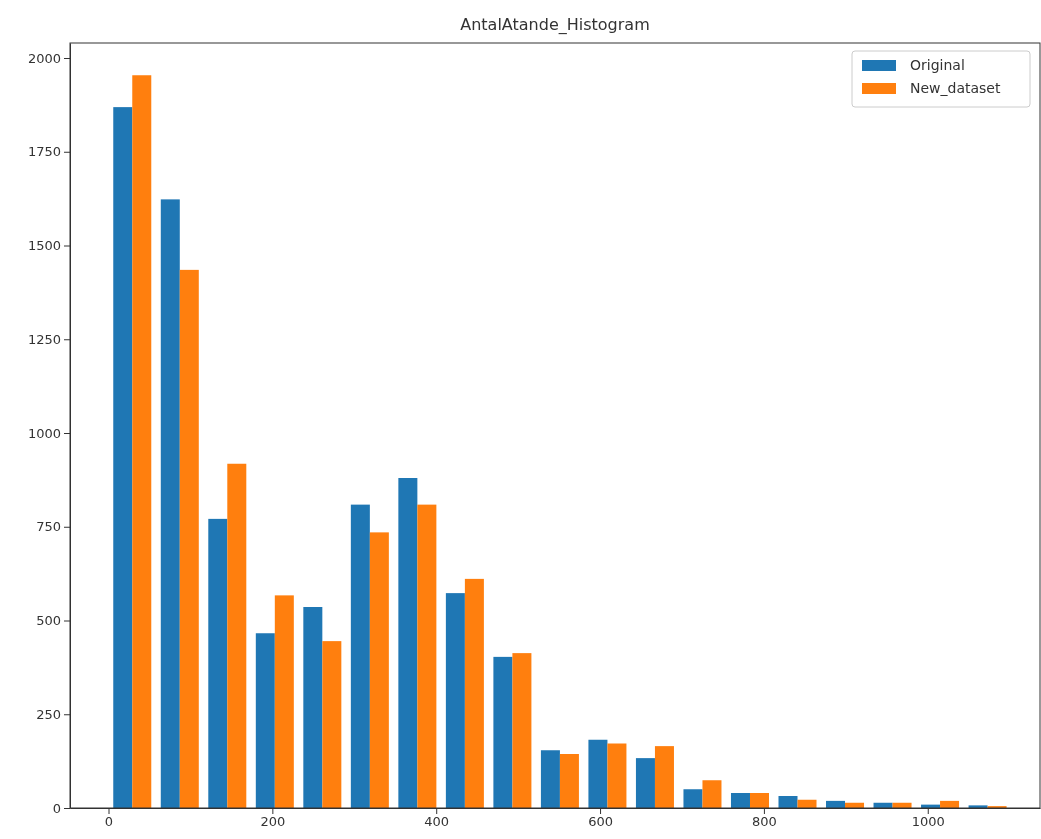 The image size is (1041, 839). Describe the element at coordinates (764, 822) in the screenshot. I see `x-tick-label: 800` at that location.